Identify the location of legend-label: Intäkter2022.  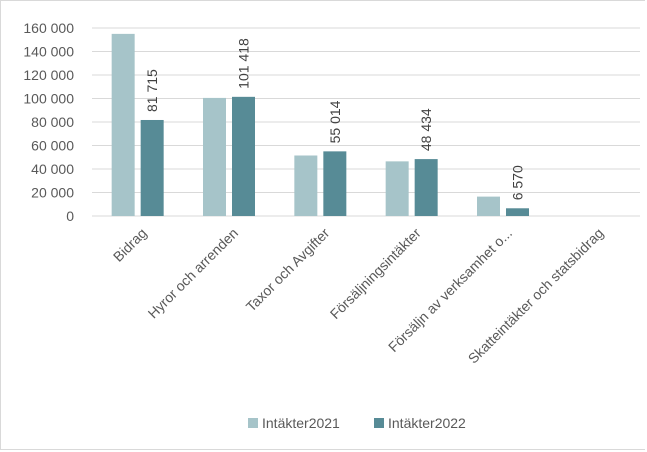
(427, 423).